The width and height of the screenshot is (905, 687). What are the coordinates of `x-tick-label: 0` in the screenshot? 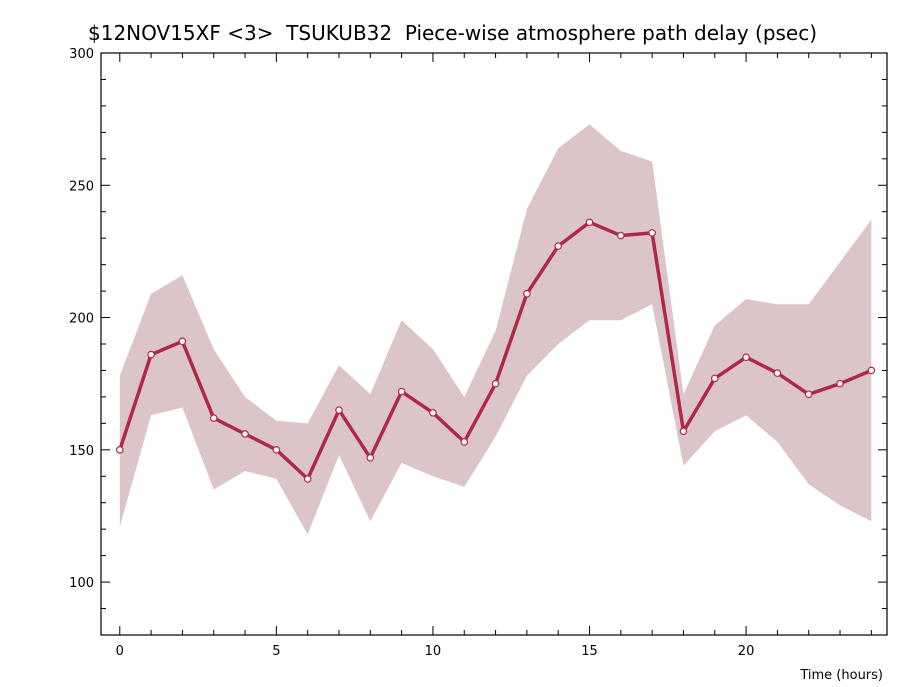 It's located at (120, 651).